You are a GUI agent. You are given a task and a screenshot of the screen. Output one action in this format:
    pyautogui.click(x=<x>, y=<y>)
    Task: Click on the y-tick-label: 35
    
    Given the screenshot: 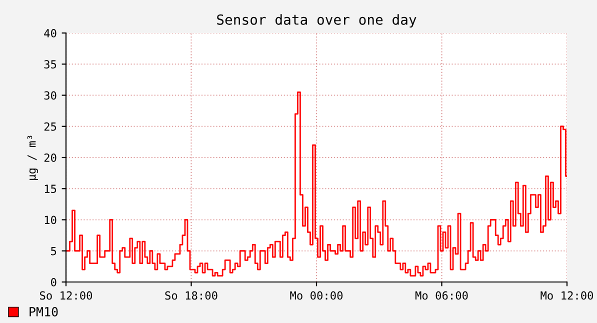 What is the action you would take?
    pyautogui.click(x=50, y=64)
    